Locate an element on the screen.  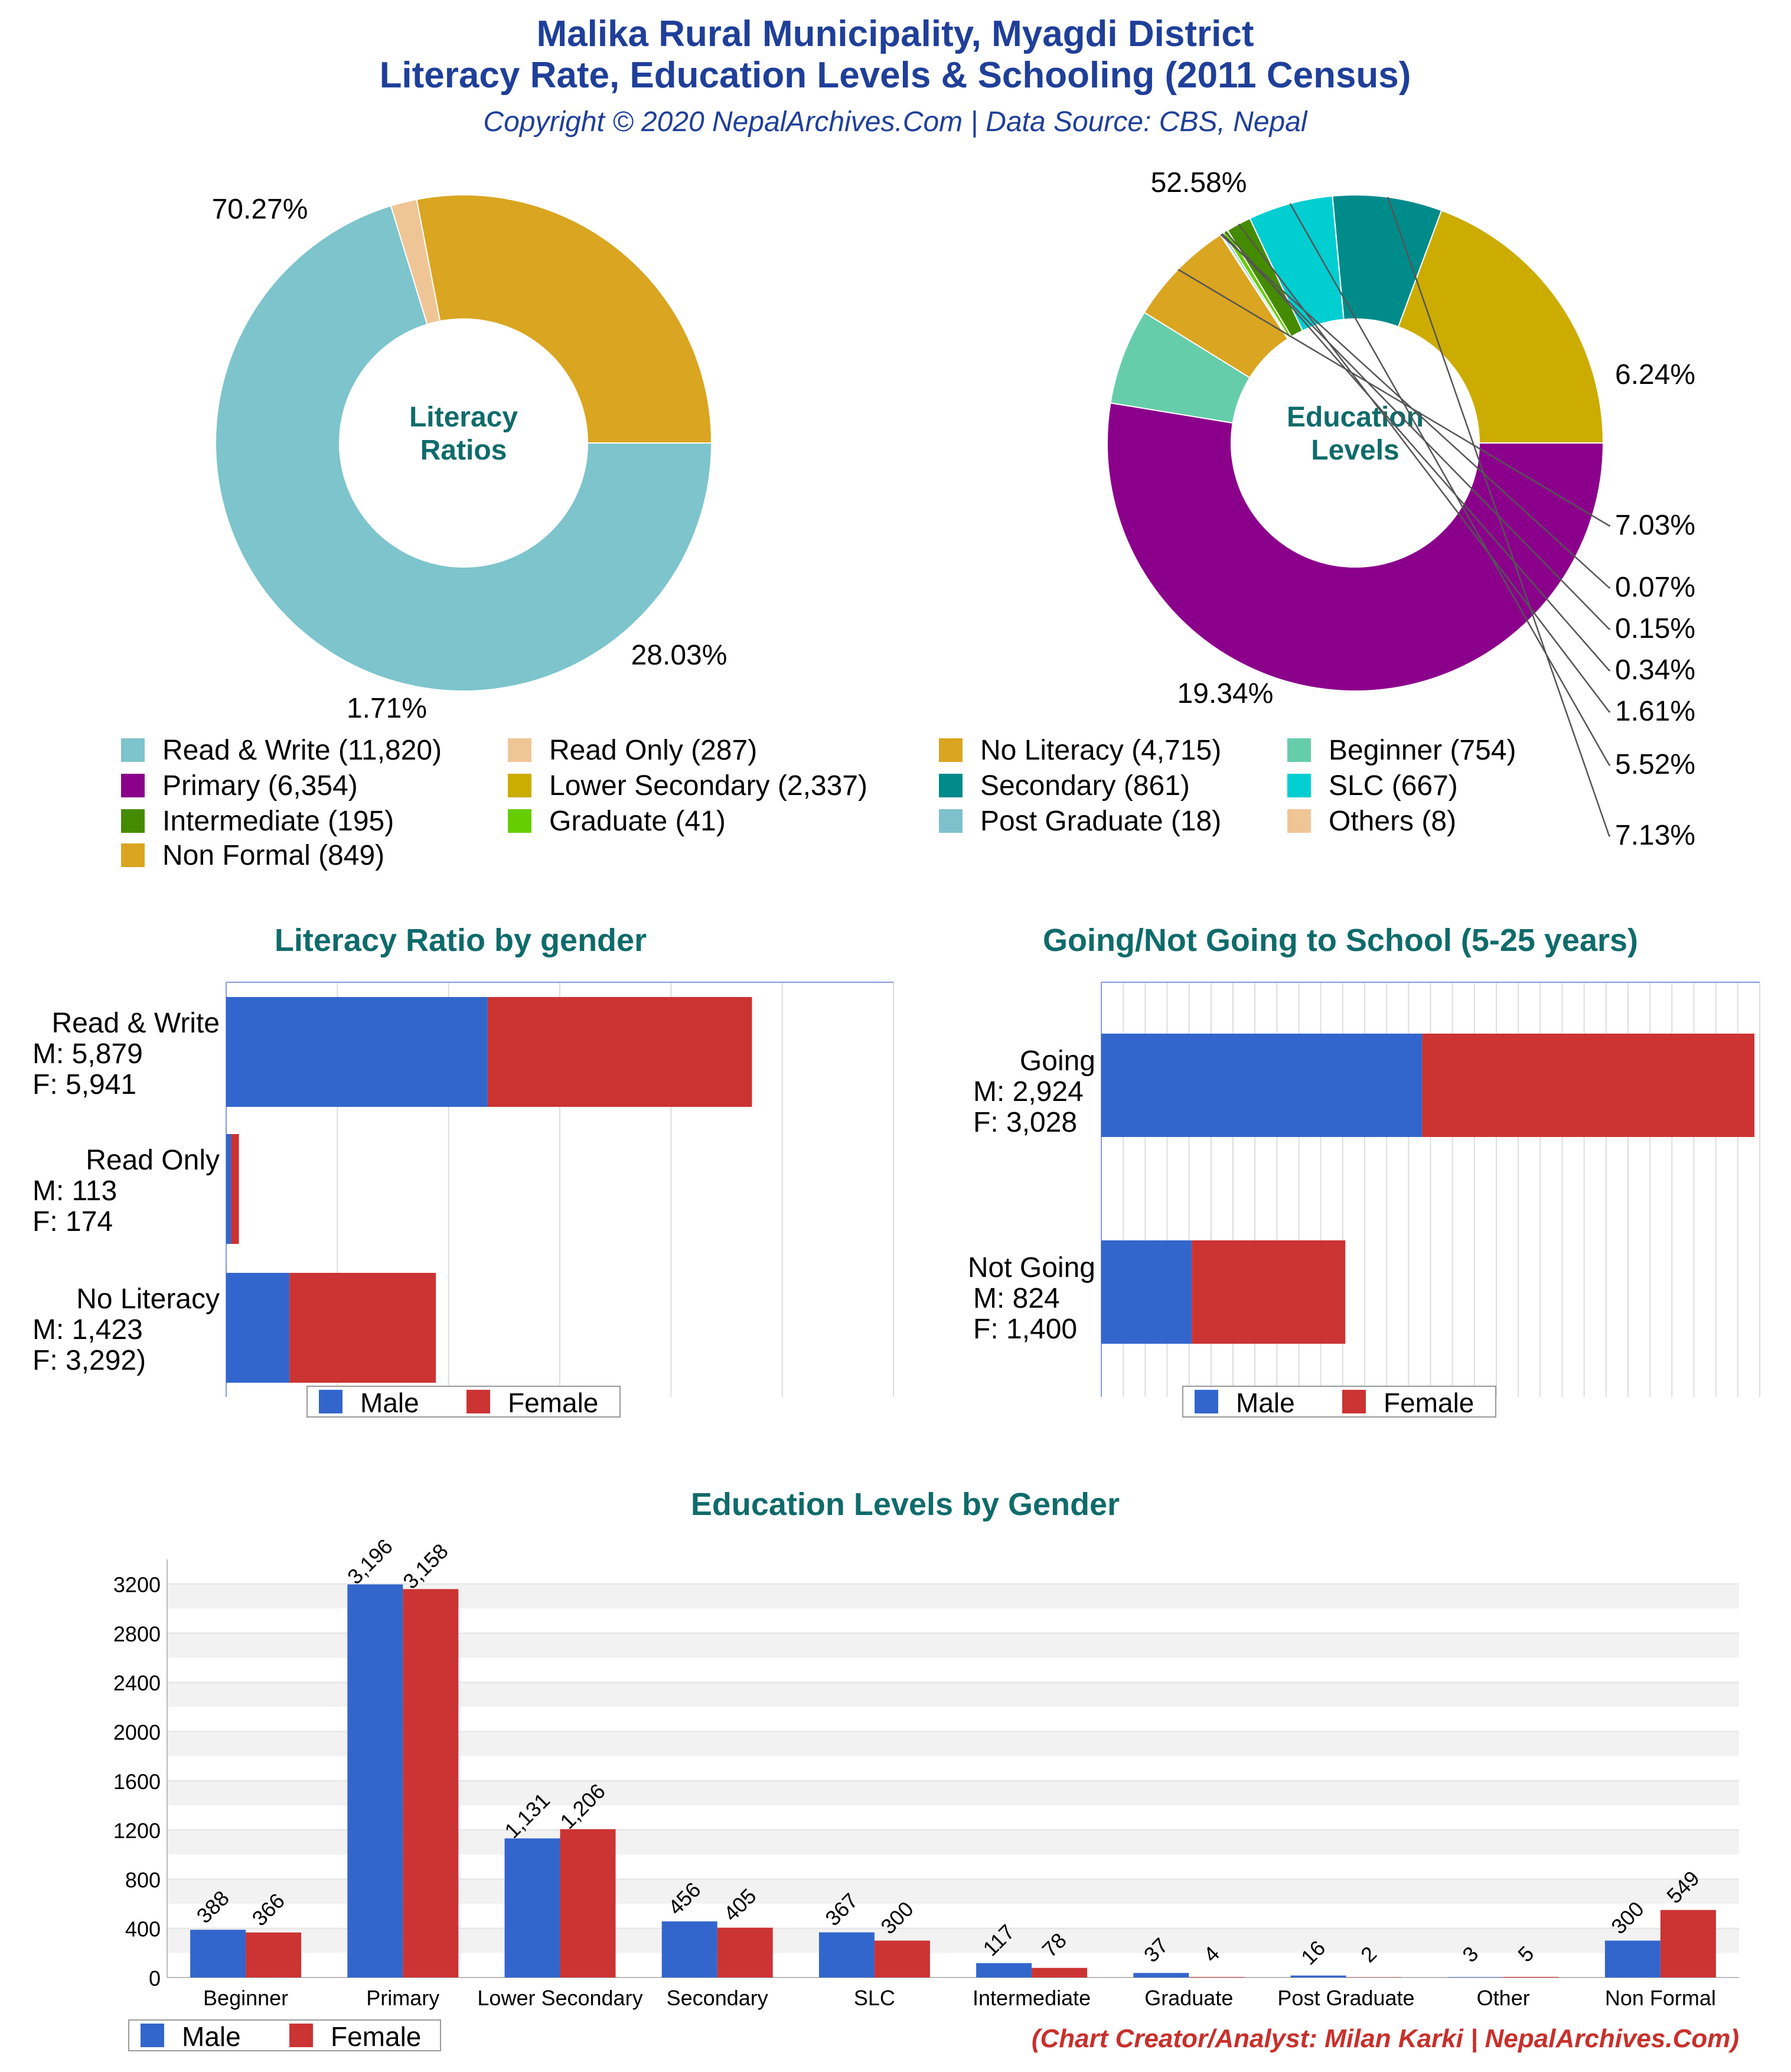
female-value-label: F: 1,400 is located at coordinates (1025, 1329).